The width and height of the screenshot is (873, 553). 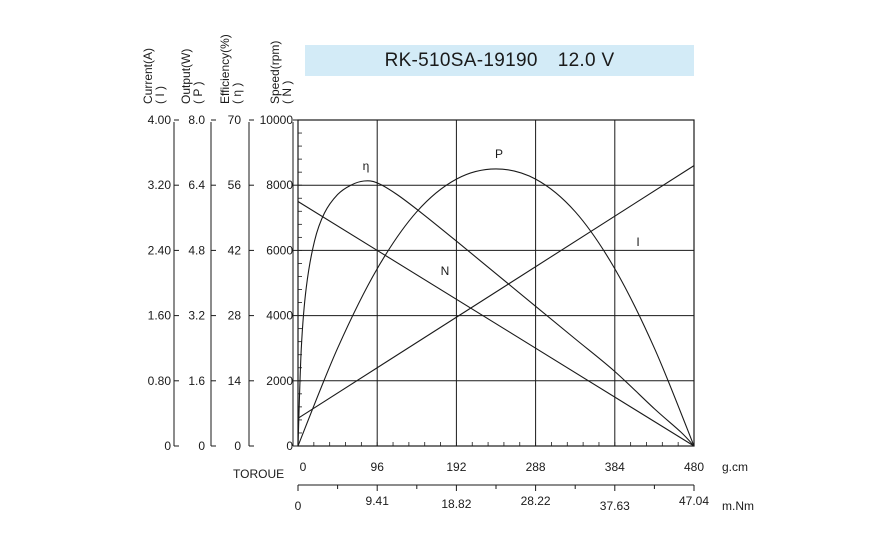 I want to click on x-tick-label-mNm: 28.22, so click(x=536, y=501).